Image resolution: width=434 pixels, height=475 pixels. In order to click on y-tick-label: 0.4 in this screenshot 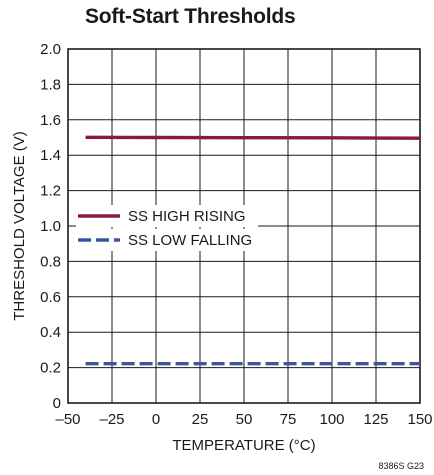, I will do `click(50, 332)`.